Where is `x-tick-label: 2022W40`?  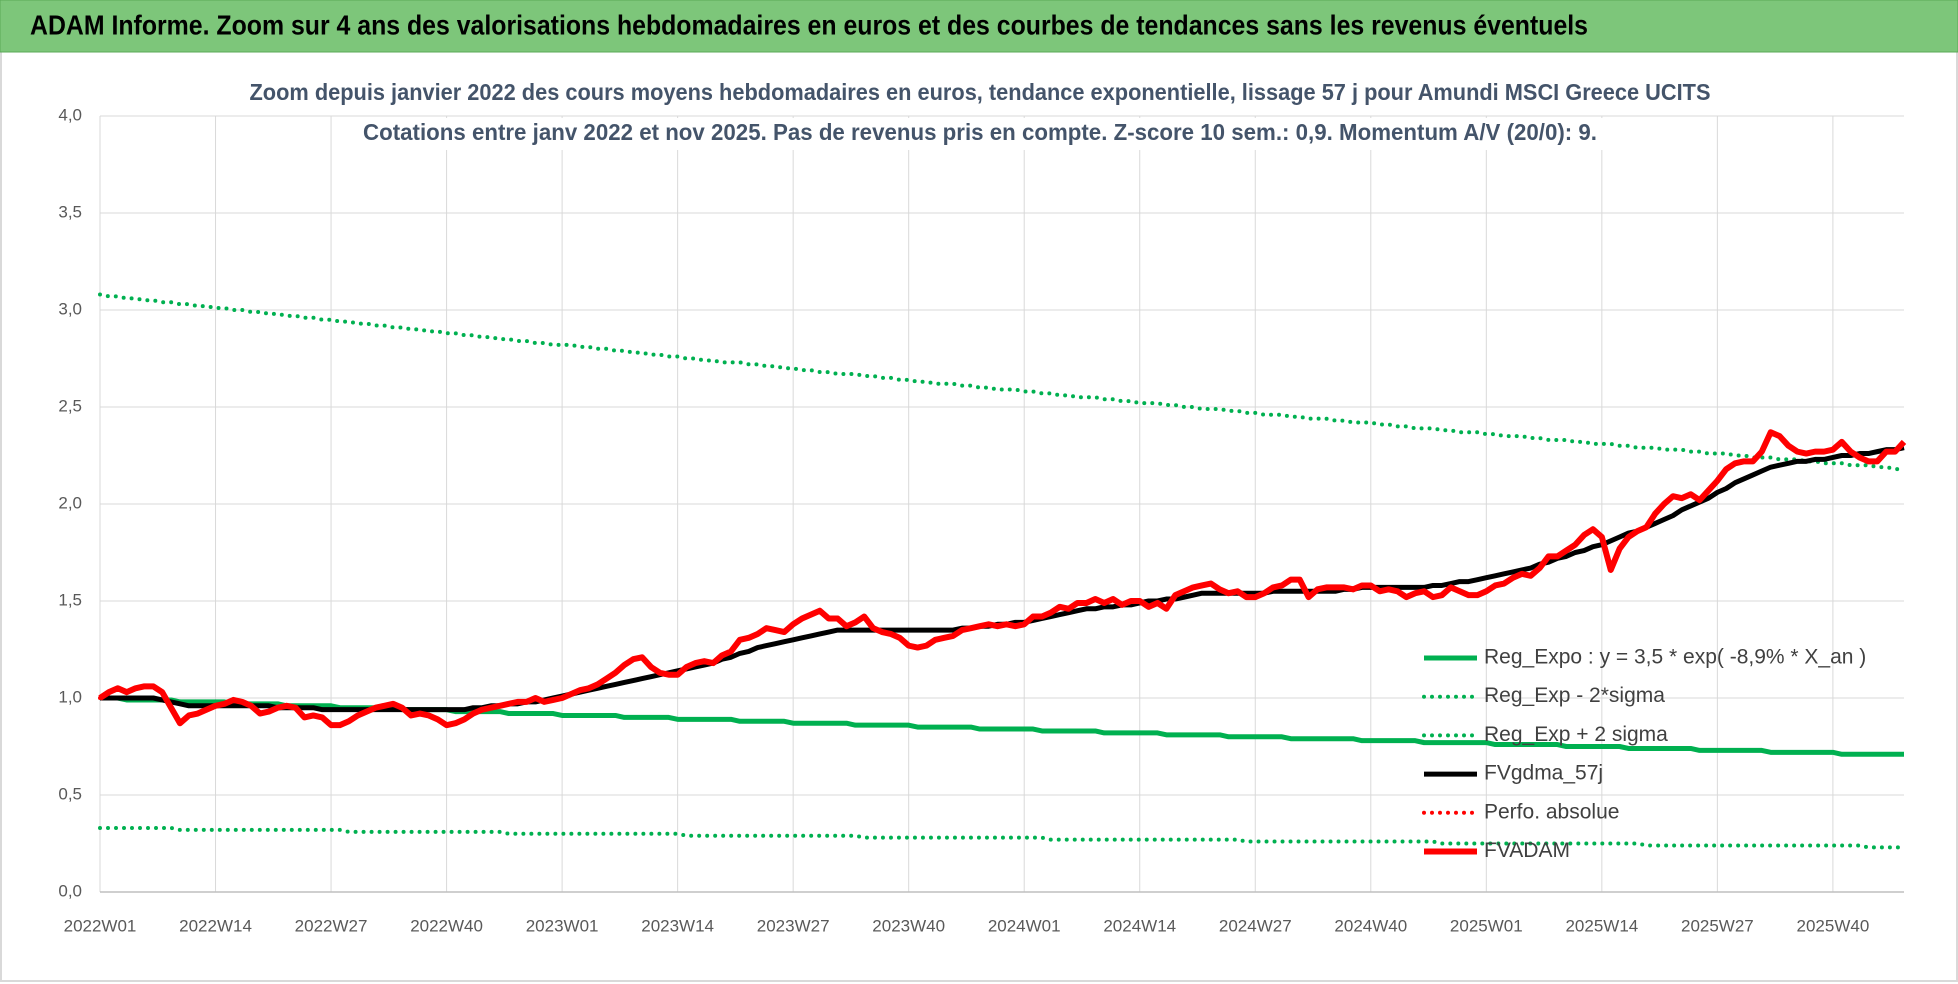
x-tick-label: 2022W40 is located at coordinates (446, 925).